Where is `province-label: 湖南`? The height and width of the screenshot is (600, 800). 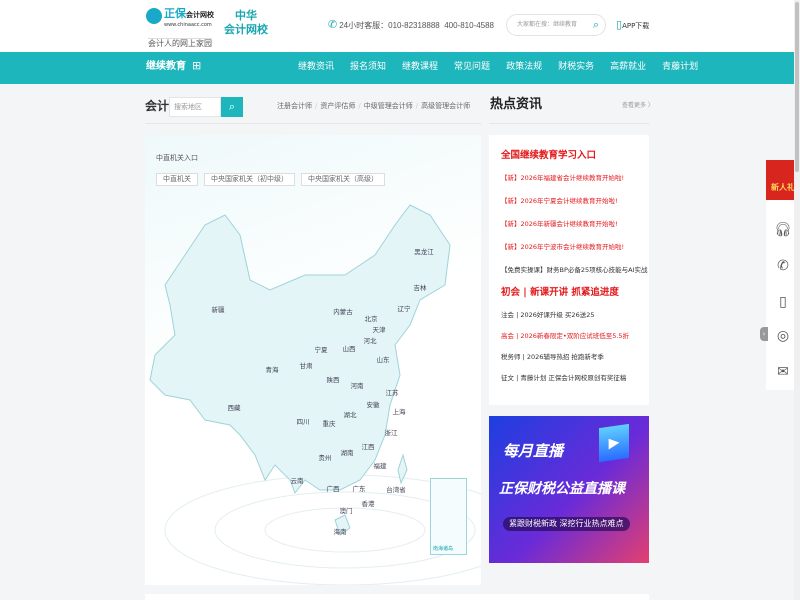 province-label: 湖南 is located at coordinates (347, 452).